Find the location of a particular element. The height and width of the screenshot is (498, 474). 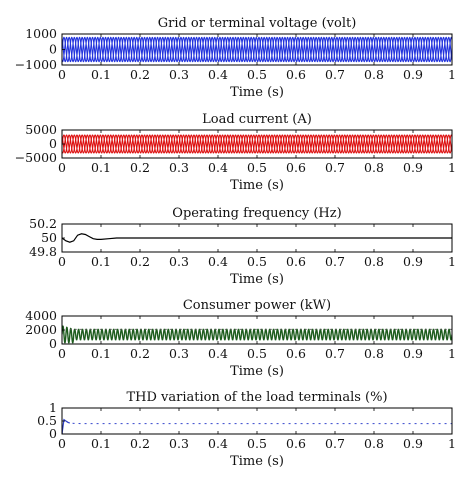

y-tick-label: 50.2 is located at coordinates (43, 223).